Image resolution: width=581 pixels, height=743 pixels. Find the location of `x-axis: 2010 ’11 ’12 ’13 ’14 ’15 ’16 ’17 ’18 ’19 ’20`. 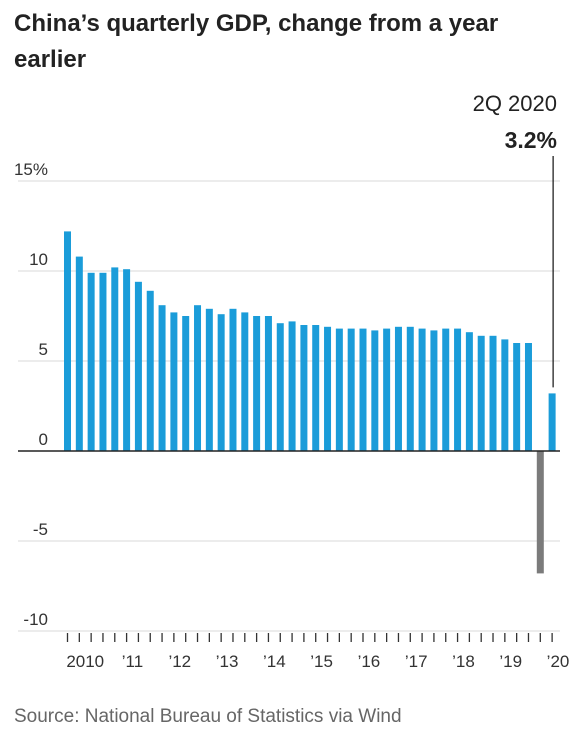

x-axis: 2010 ’11 ’12 ’13 ’14 ’15 ’16 ’17 ’18 ’19 ’20 is located at coordinates (317, 652).